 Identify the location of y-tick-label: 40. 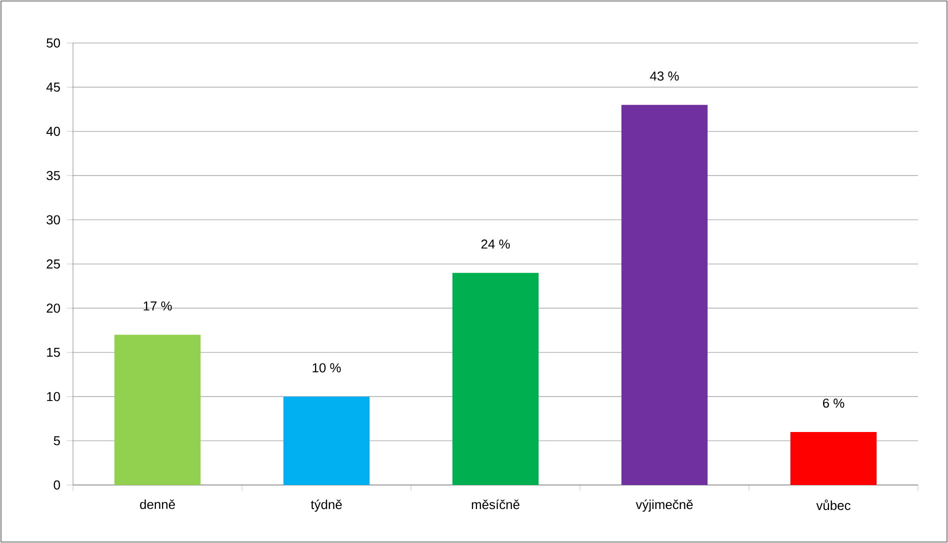
(53, 131).